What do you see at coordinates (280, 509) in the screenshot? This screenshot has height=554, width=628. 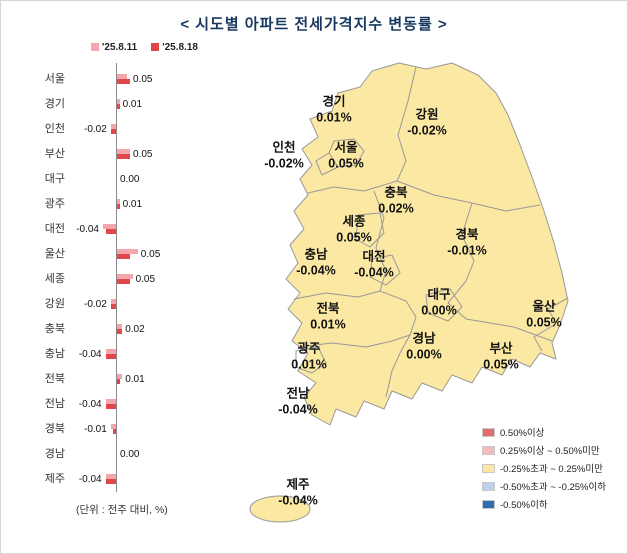 I see `jeju-island-shape` at bounding box center [280, 509].